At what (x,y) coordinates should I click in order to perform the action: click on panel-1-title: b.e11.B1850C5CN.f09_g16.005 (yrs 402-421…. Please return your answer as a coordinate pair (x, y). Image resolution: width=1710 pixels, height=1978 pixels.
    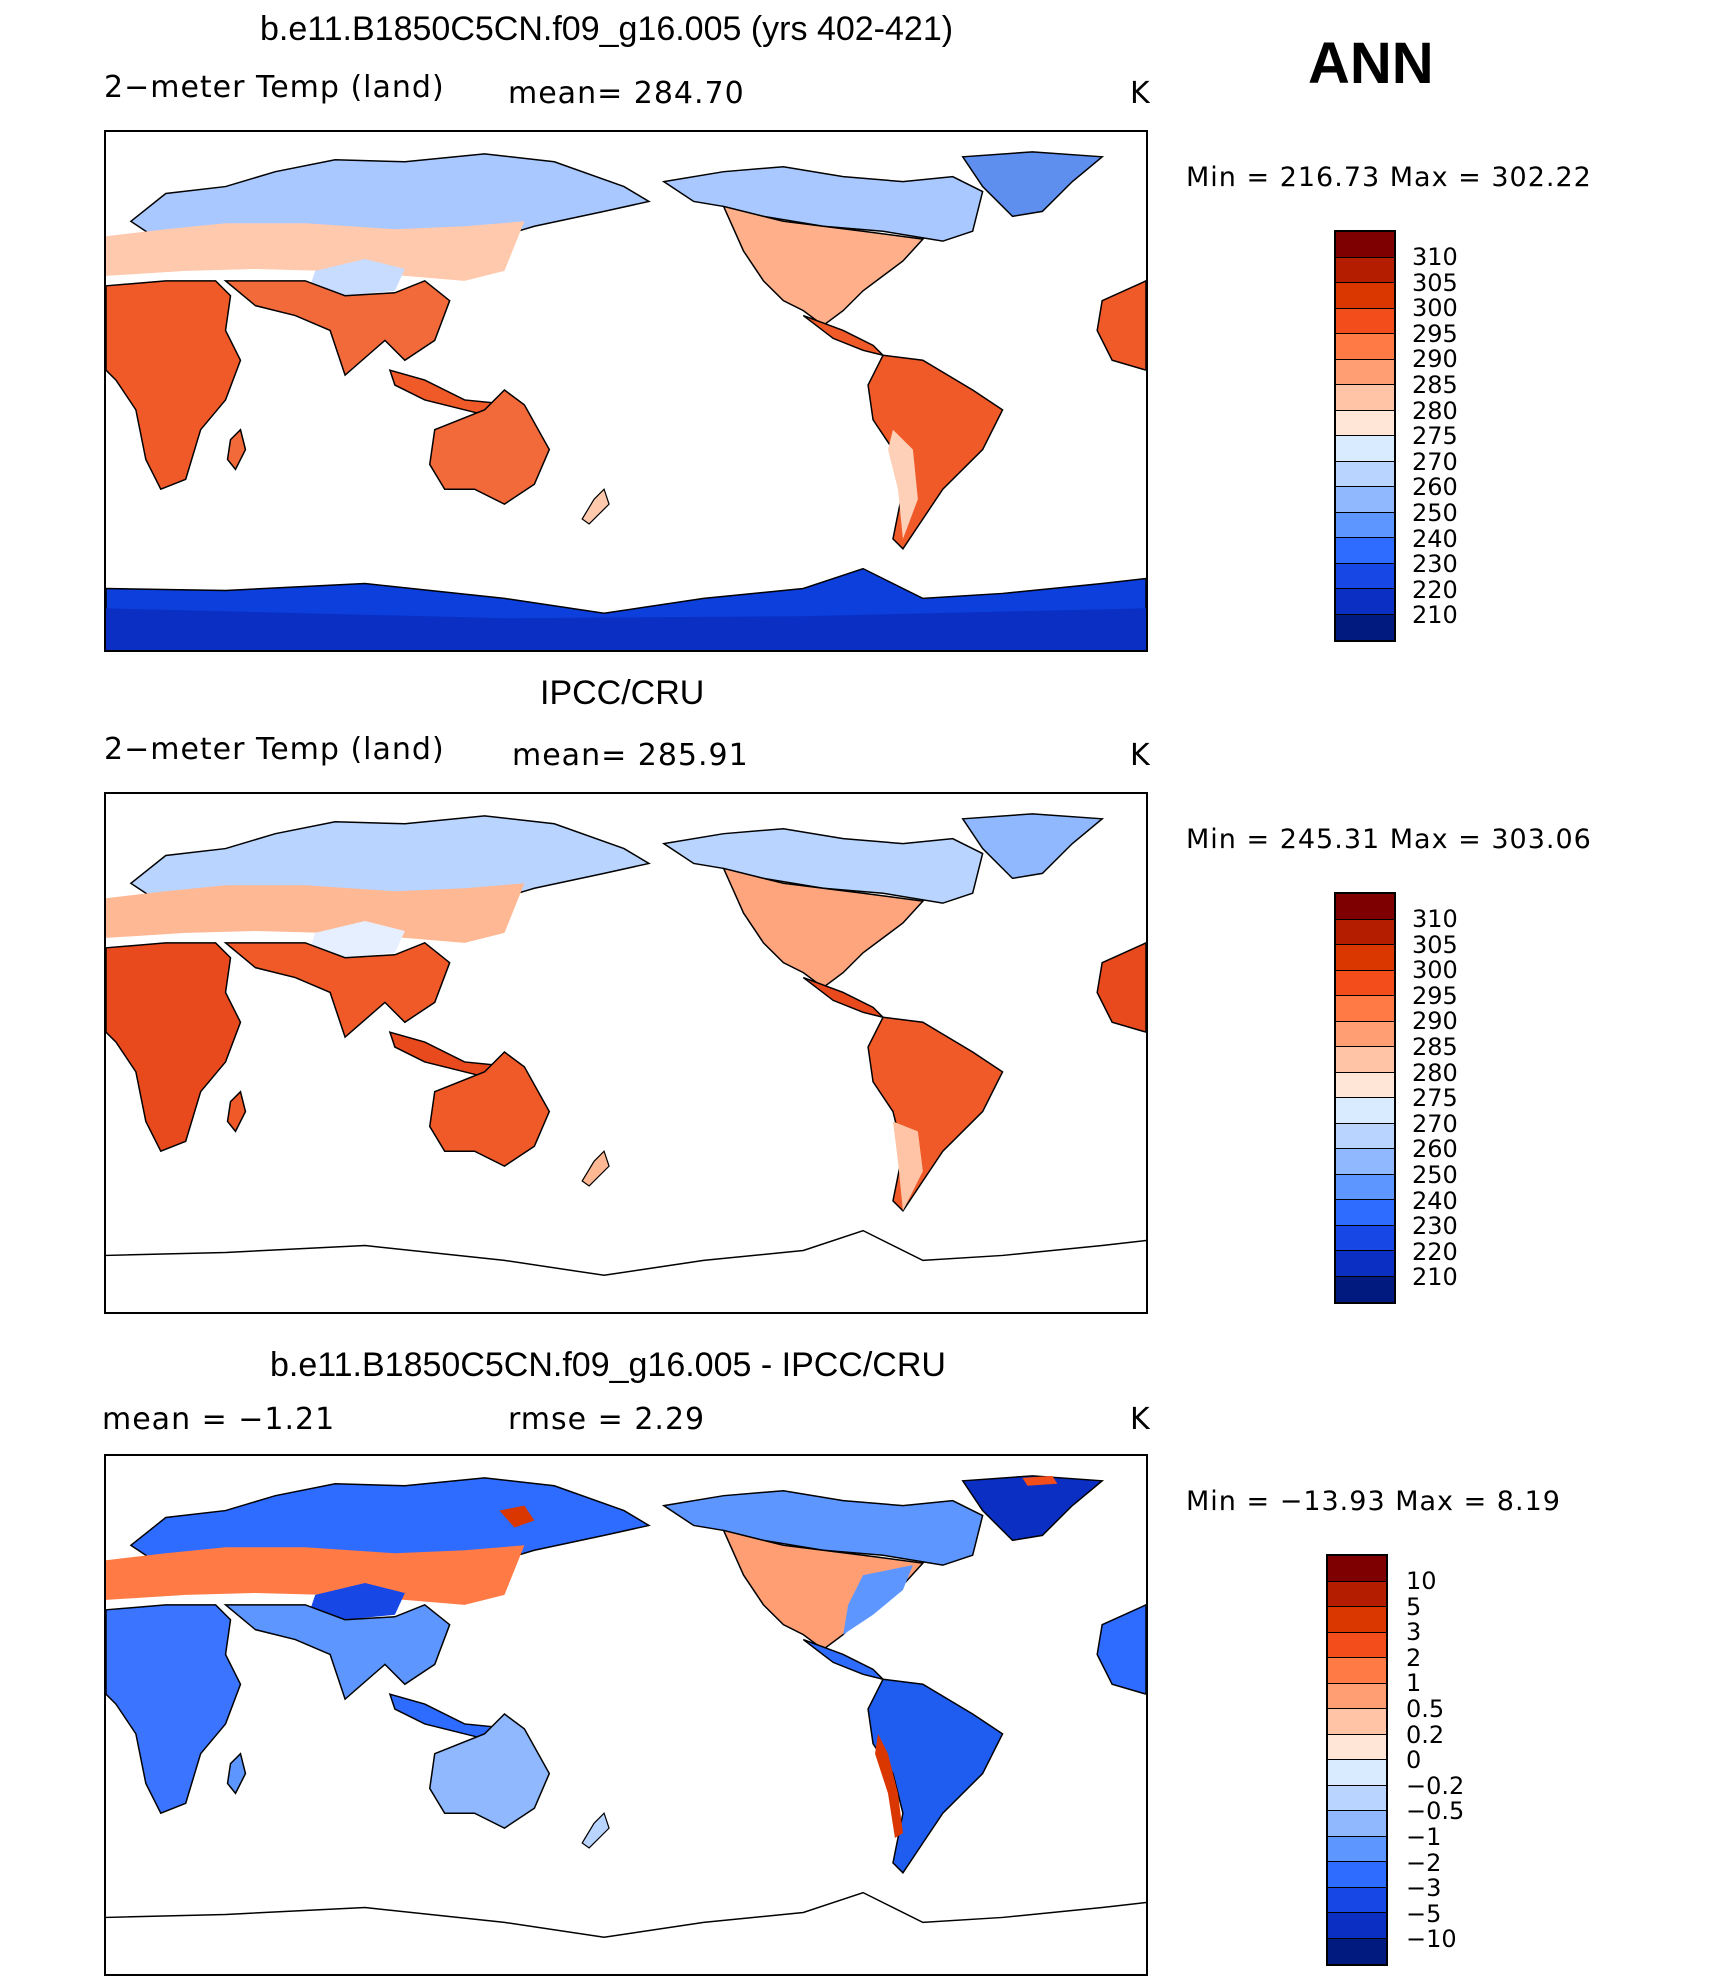
    Looking at the image, I should click on (607, 29).